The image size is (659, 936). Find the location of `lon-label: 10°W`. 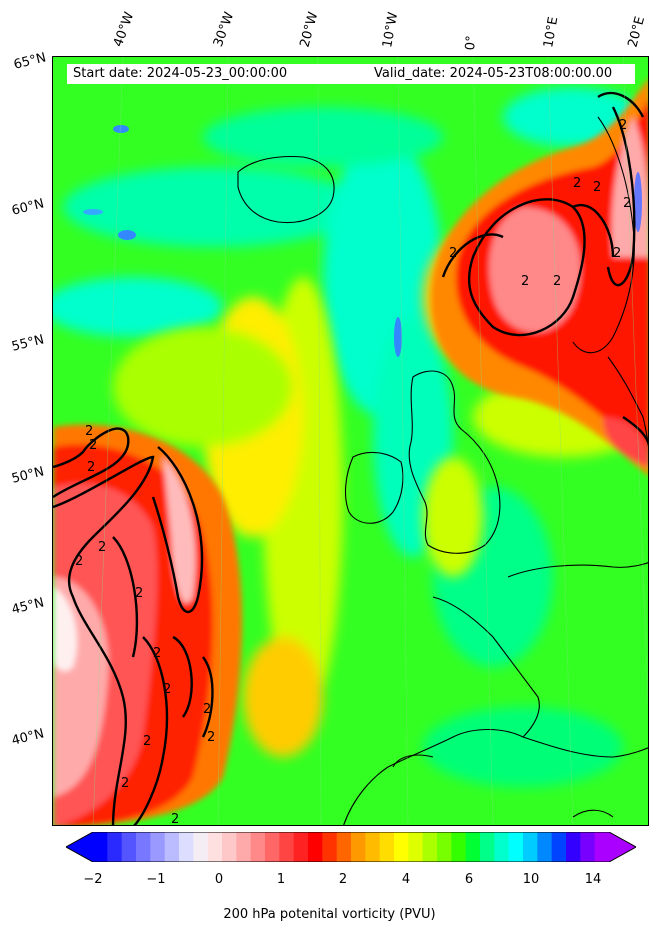

lon-label: 10°W is located at coordinates (391, 30).